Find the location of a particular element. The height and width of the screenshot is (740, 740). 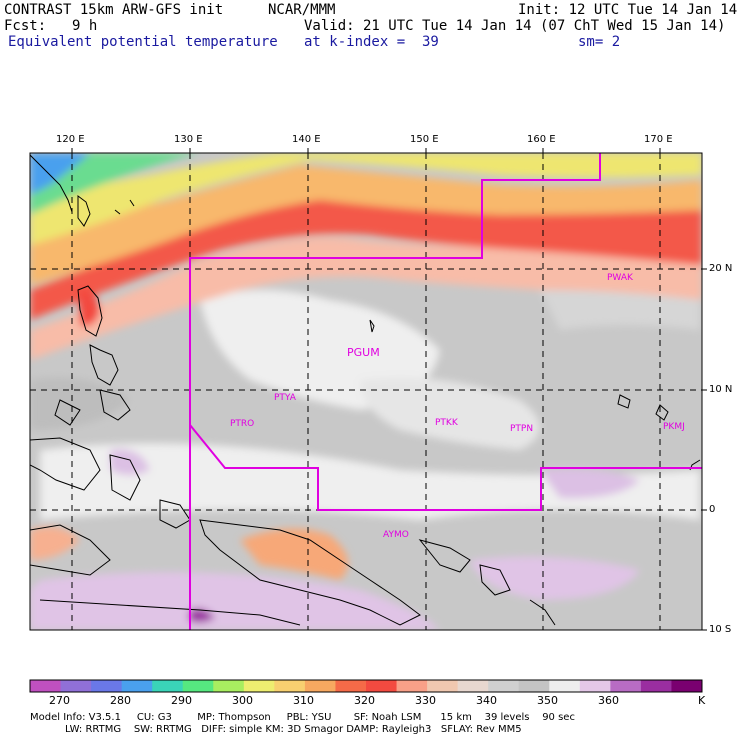

forecast-label: Fcst: is located at coordinates (25, 26).